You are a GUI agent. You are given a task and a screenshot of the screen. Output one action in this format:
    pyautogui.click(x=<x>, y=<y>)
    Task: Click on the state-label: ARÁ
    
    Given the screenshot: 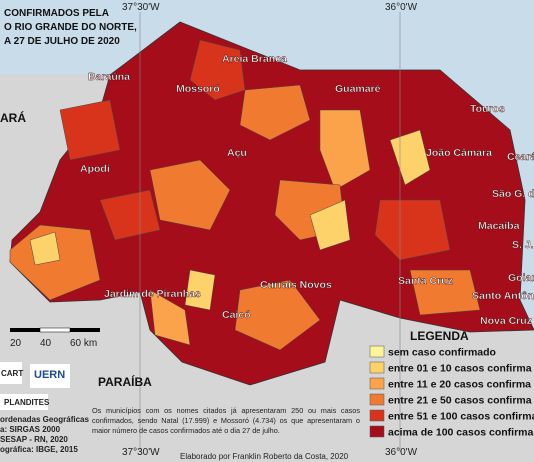 What is the action you would take?
    pyautogui.click(x=13, y=117)
    